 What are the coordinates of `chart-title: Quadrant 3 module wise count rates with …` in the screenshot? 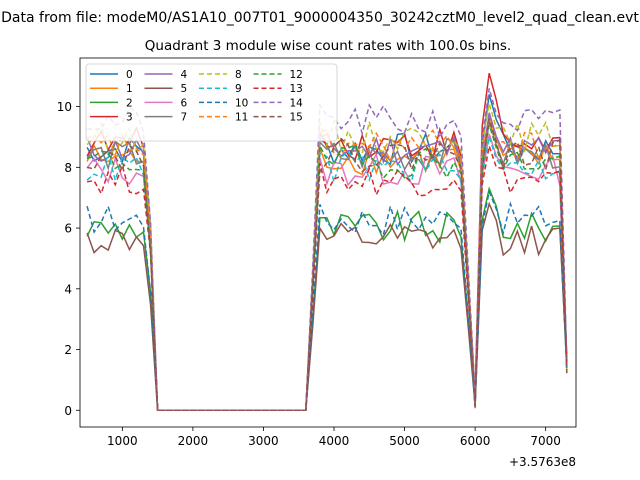 It's located at (328, 46).